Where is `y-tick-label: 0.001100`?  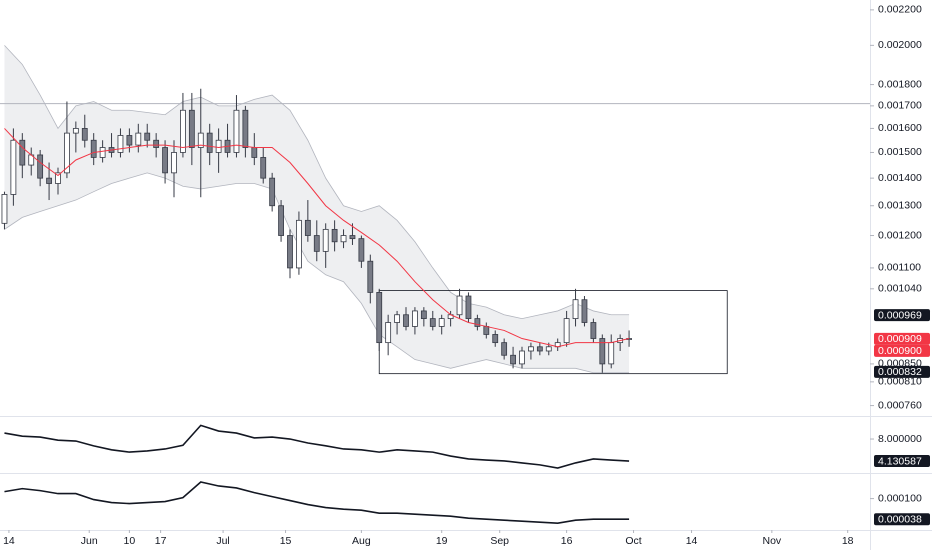 y-tick-label: 0.001100 is located at coordinates (899, 268).